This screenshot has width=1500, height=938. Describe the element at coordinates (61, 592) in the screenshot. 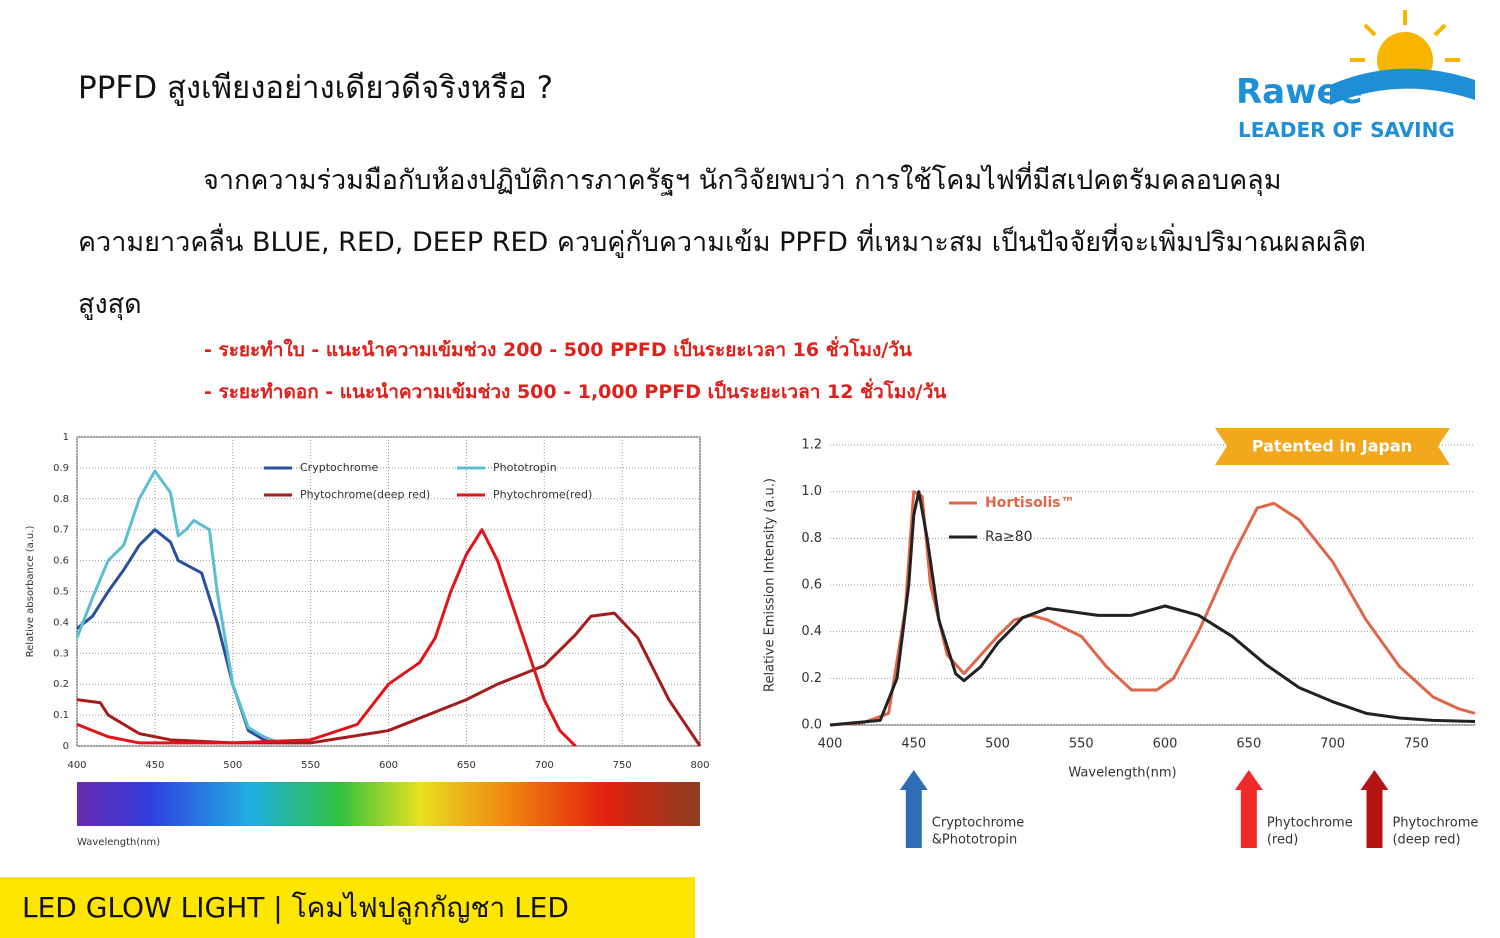

I see `y-tick-label: 0.5` at that location.